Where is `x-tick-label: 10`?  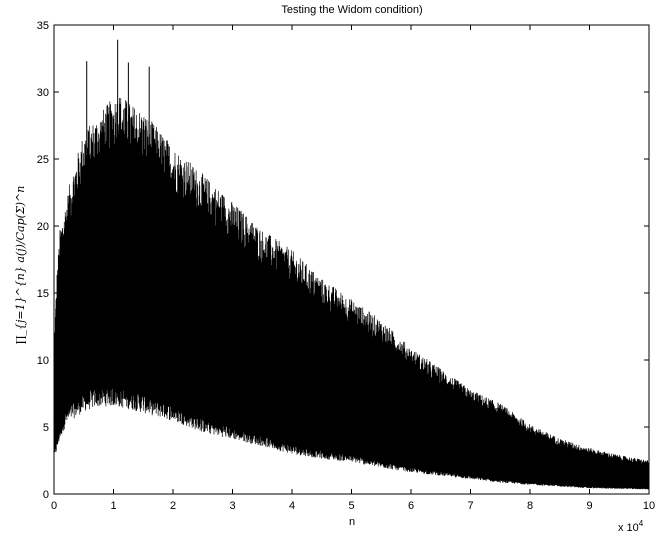
x-tick-label: 10 is located at coordinates (649, 506).